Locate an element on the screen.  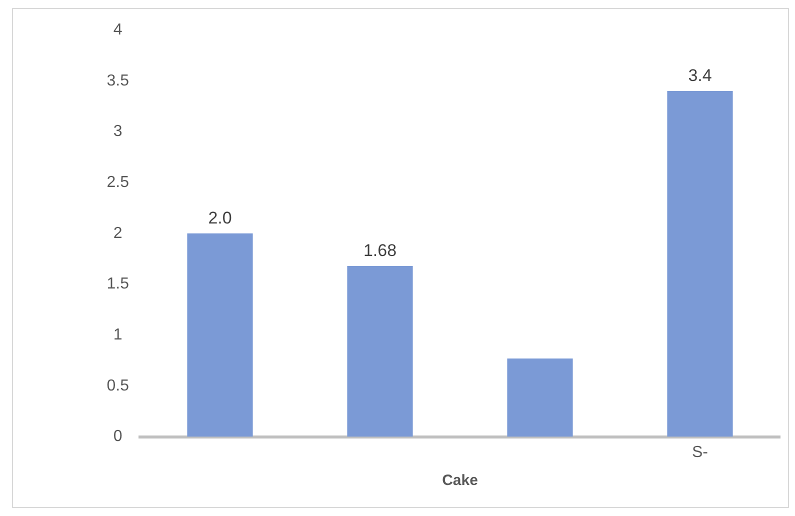
data-label: 1.68 is located at coordinates (380, 250).